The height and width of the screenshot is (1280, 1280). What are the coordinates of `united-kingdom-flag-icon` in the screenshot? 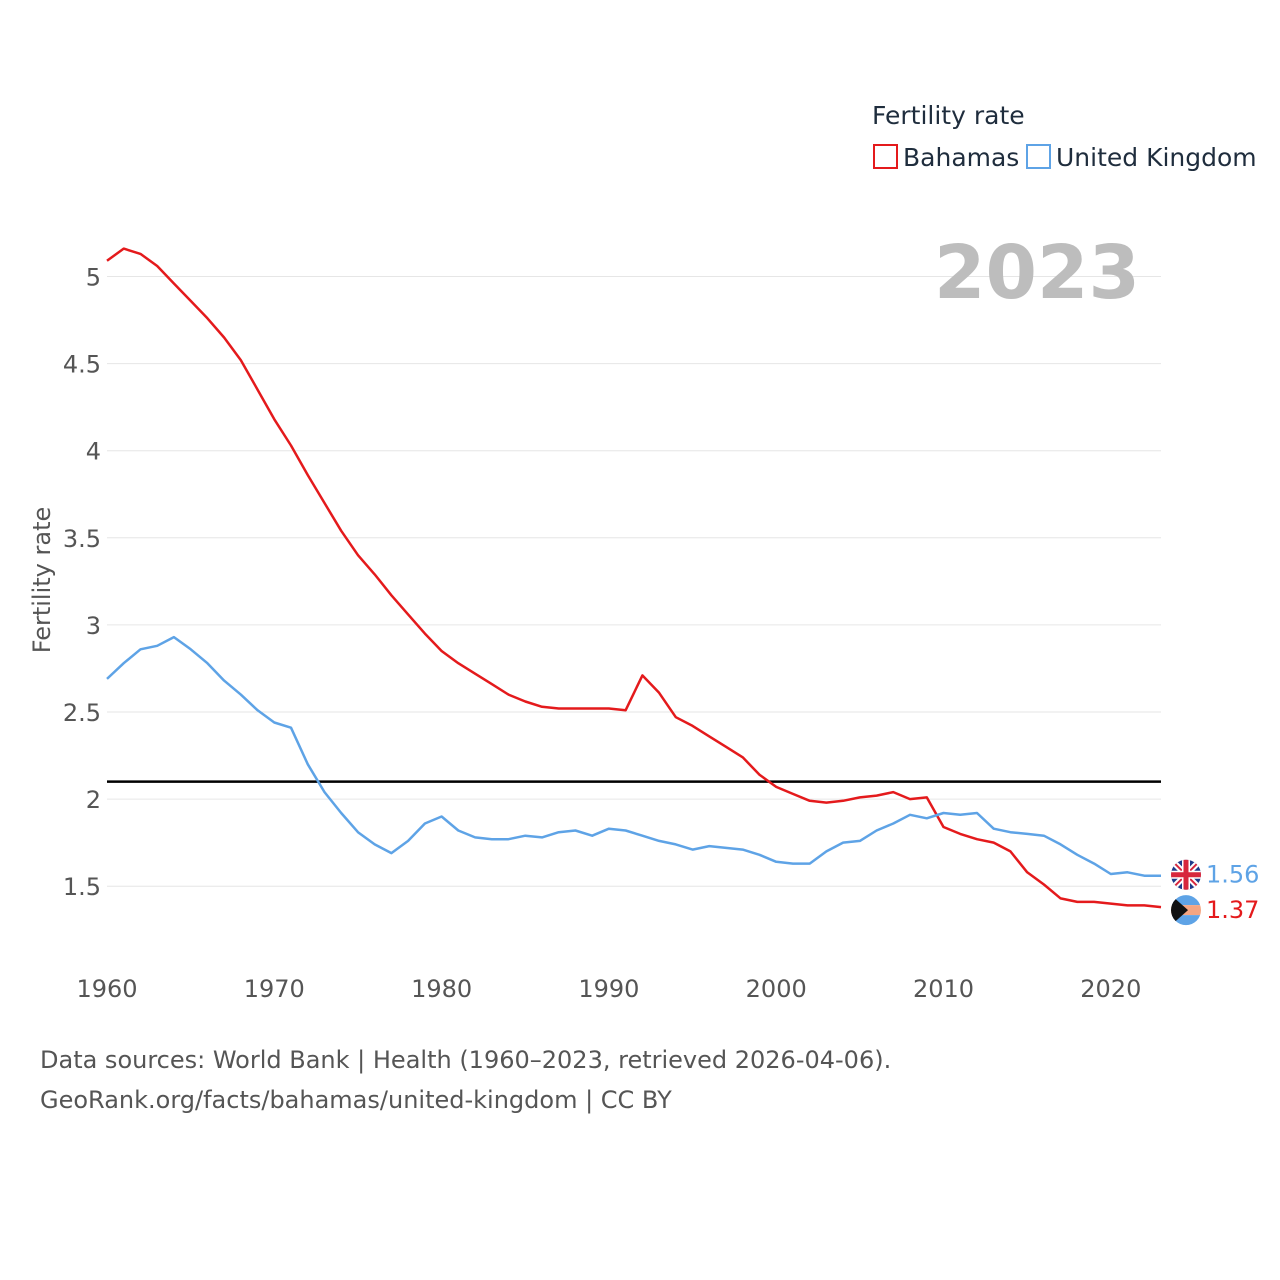 It's located at (1186, 874).